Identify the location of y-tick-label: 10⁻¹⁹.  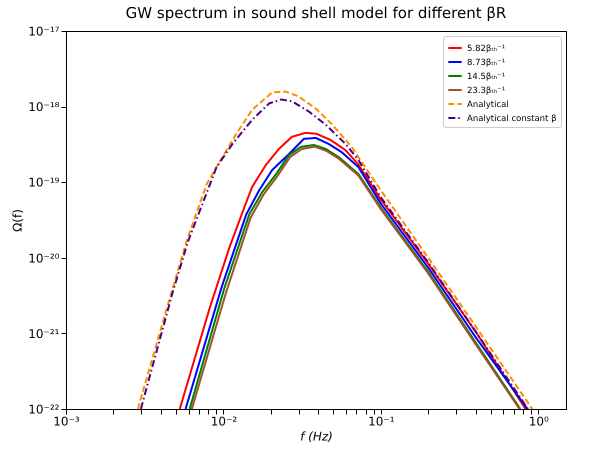
(44, 183).